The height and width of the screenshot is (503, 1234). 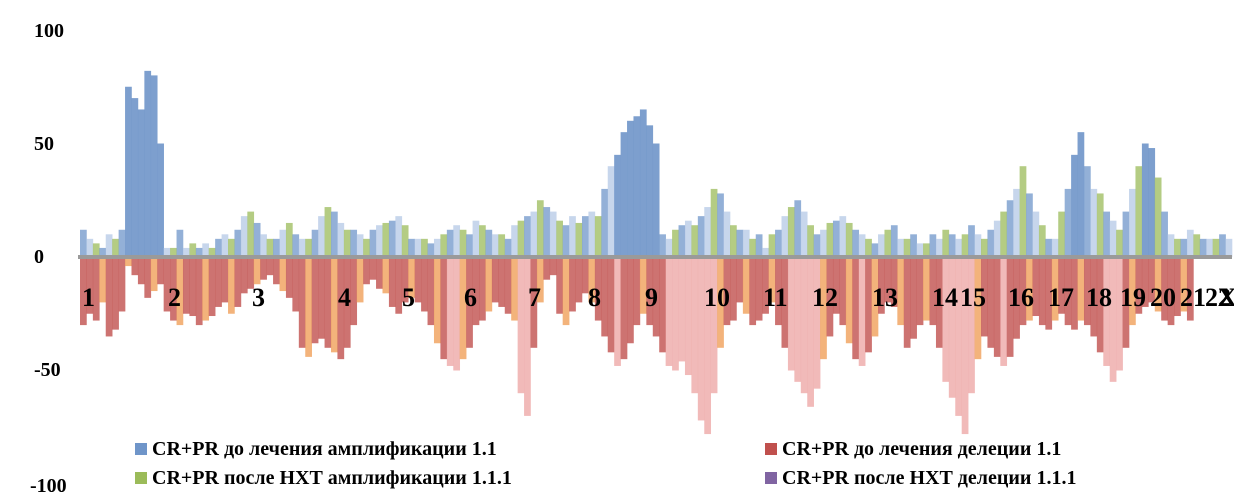 What do you see at coordinates (1099, 297) in the screenshot?
I see `chromosome-label: 18` at bounding box center [1099, 297].